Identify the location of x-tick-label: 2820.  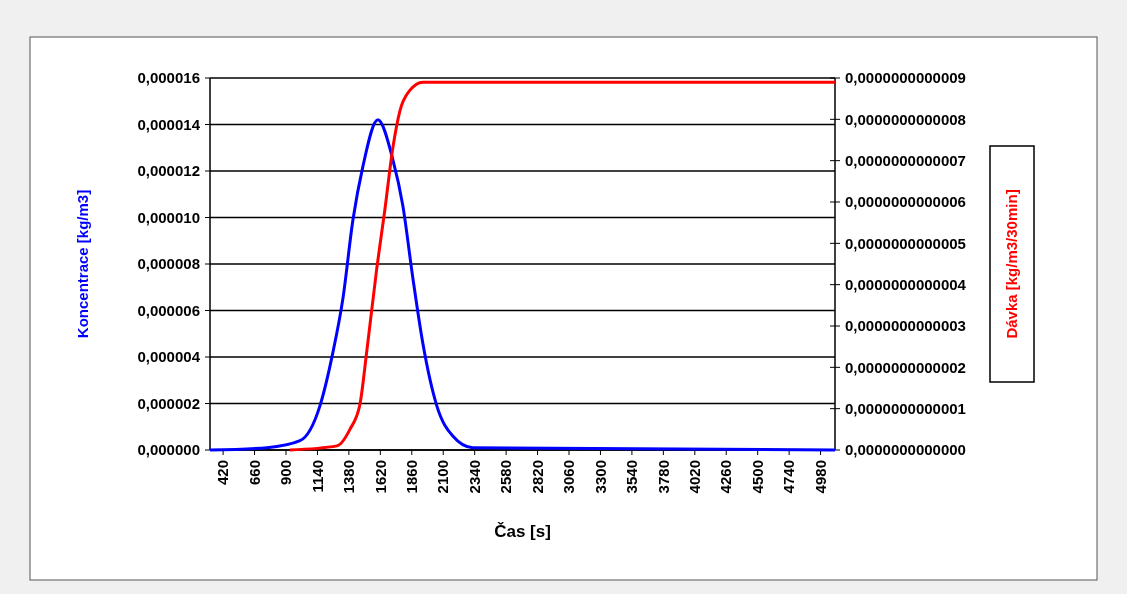
(537, 477).